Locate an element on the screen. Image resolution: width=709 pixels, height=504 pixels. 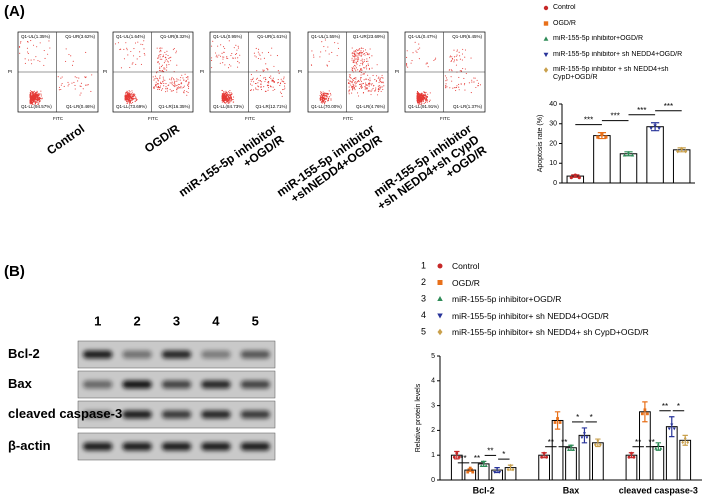
plot-caption: miR-155-5p inhibitor is located at coordinates (325, 160).